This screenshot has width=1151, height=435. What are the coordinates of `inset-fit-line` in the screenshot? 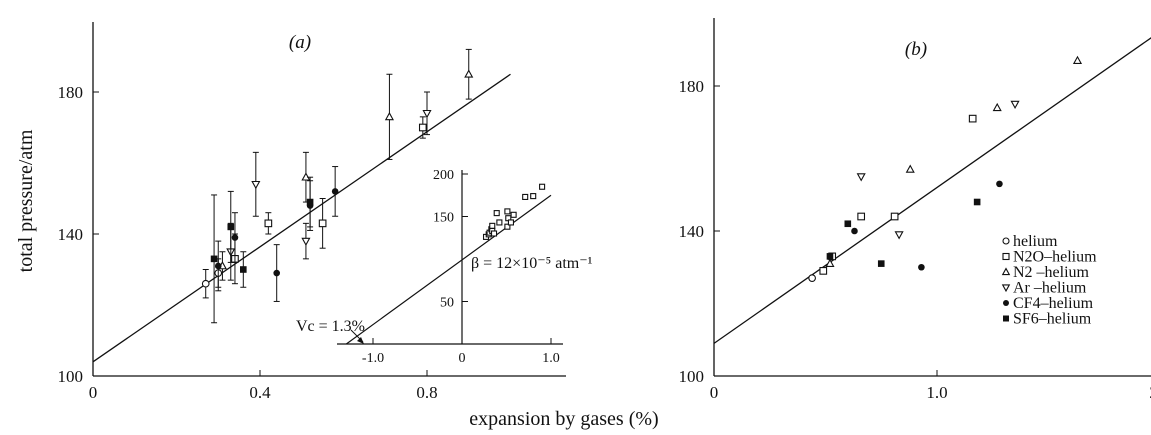 It's located at (448, 269).